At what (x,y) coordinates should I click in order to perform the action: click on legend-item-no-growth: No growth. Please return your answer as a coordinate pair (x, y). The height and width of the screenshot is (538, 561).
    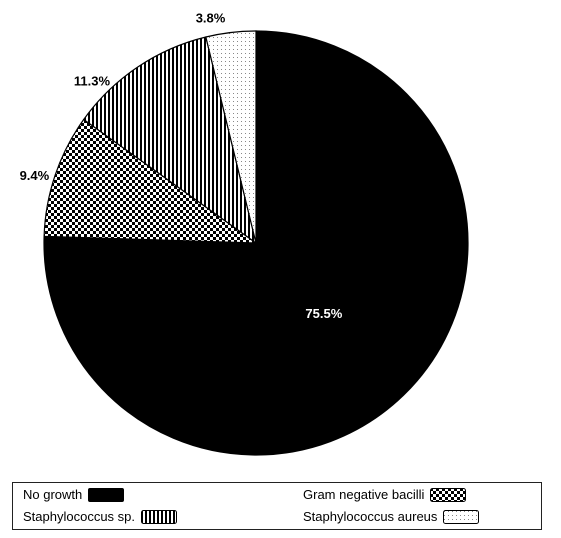
    Looking at the image, I should click on (74, 494).